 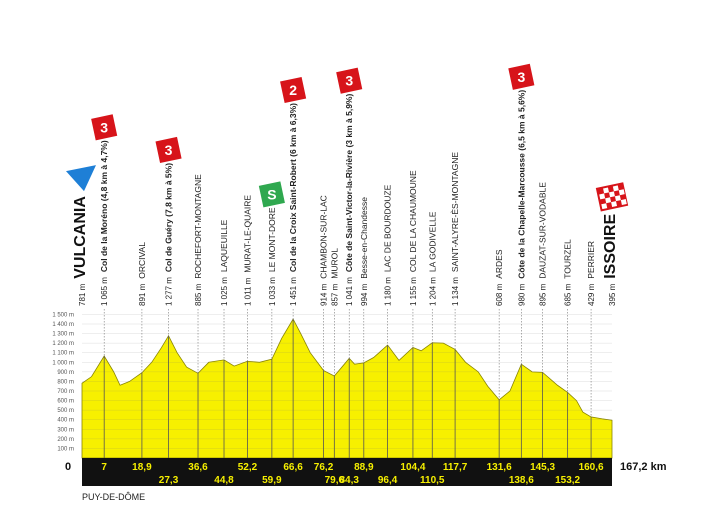 I want to click on waypoint-name: MURAT-LE-QUAIRE, so click(x=247, y=234).